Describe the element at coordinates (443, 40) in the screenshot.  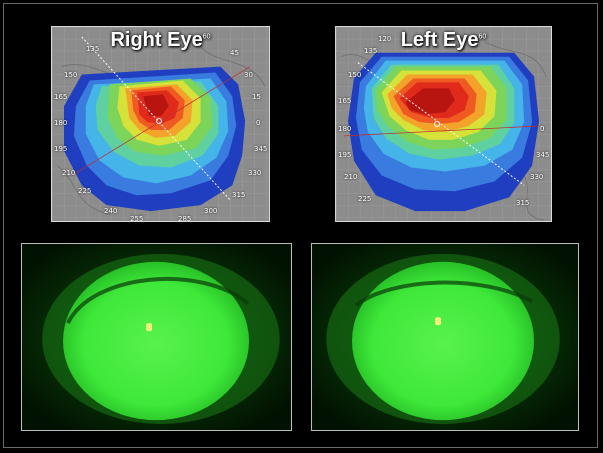
I see `left-eye-title: Left Eye60` at that location.